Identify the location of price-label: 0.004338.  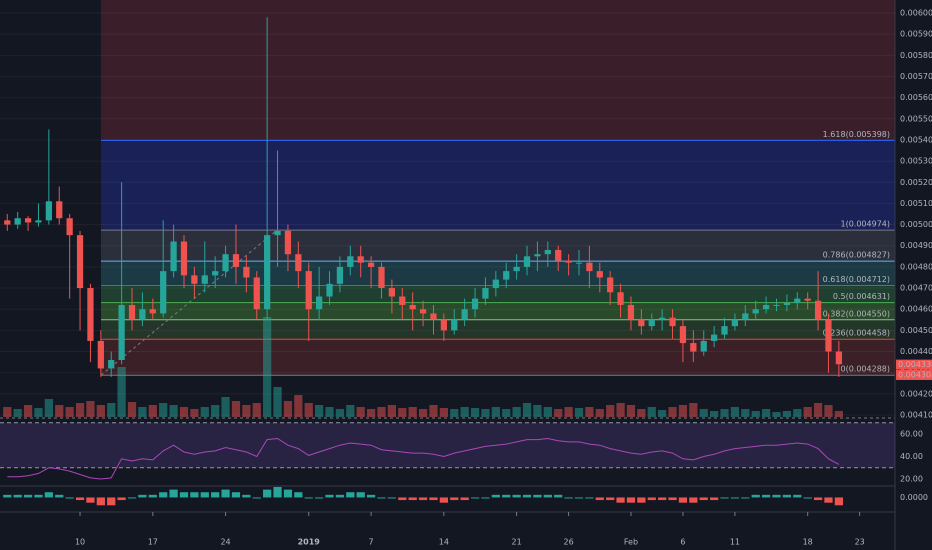
(915, 364).